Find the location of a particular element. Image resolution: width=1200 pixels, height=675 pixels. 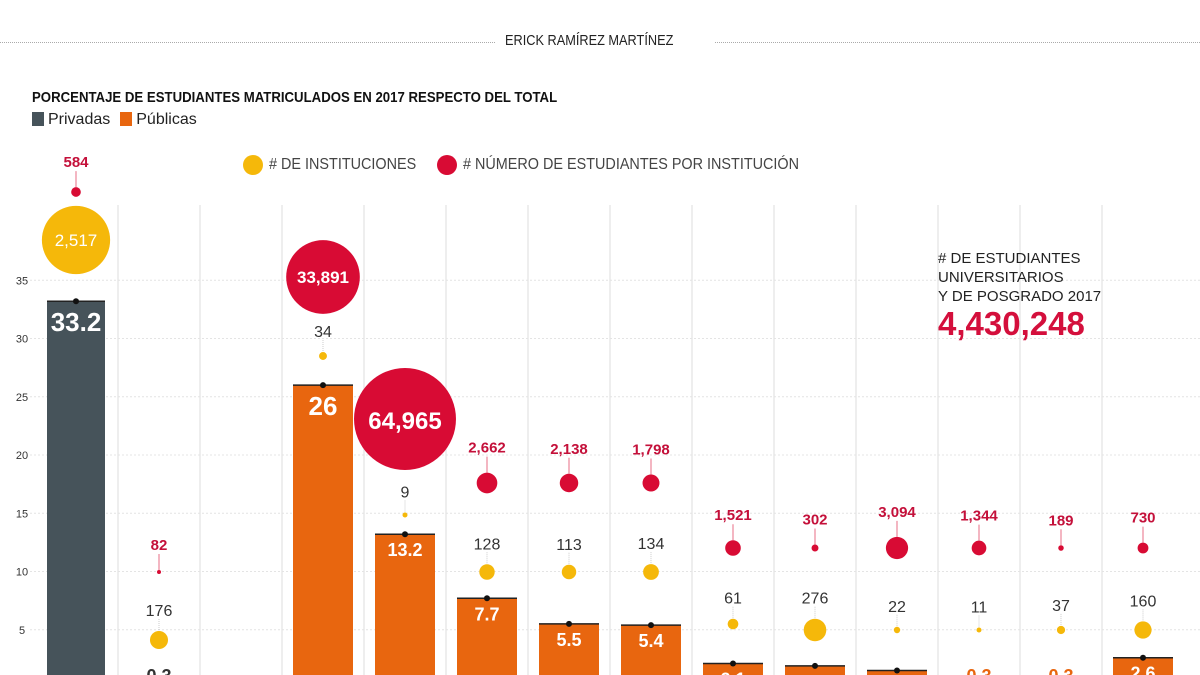

students-per-institution-label: 189 is located at coordinates (1060, 520).